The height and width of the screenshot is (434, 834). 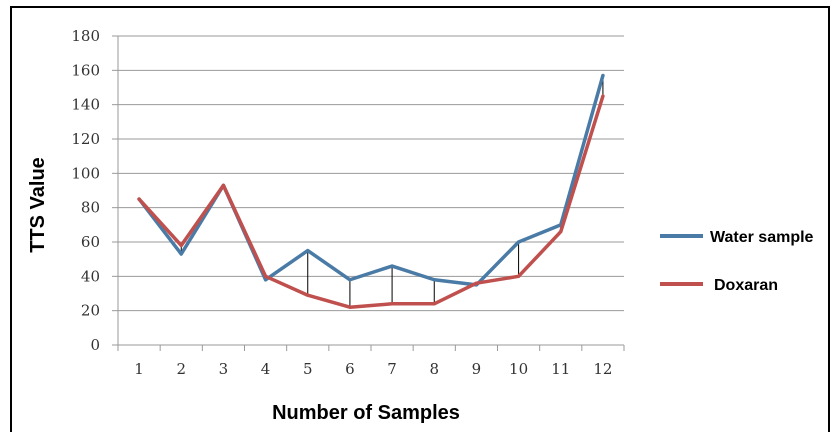 What do you see at coordinates (434, 369) in the screenshot?
I see `x-tick-label: 8` at bounding box center [434, 369].